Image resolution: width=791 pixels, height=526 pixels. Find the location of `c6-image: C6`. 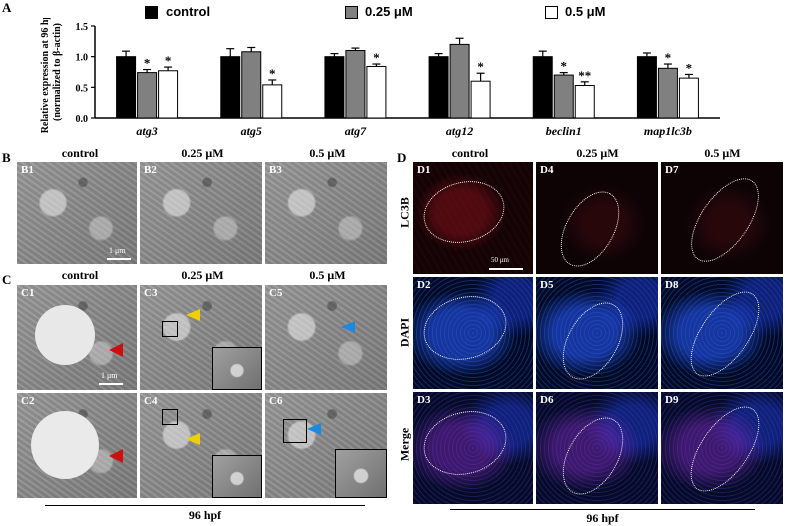

c6-image: C6 is located at coordinates (326, 445).